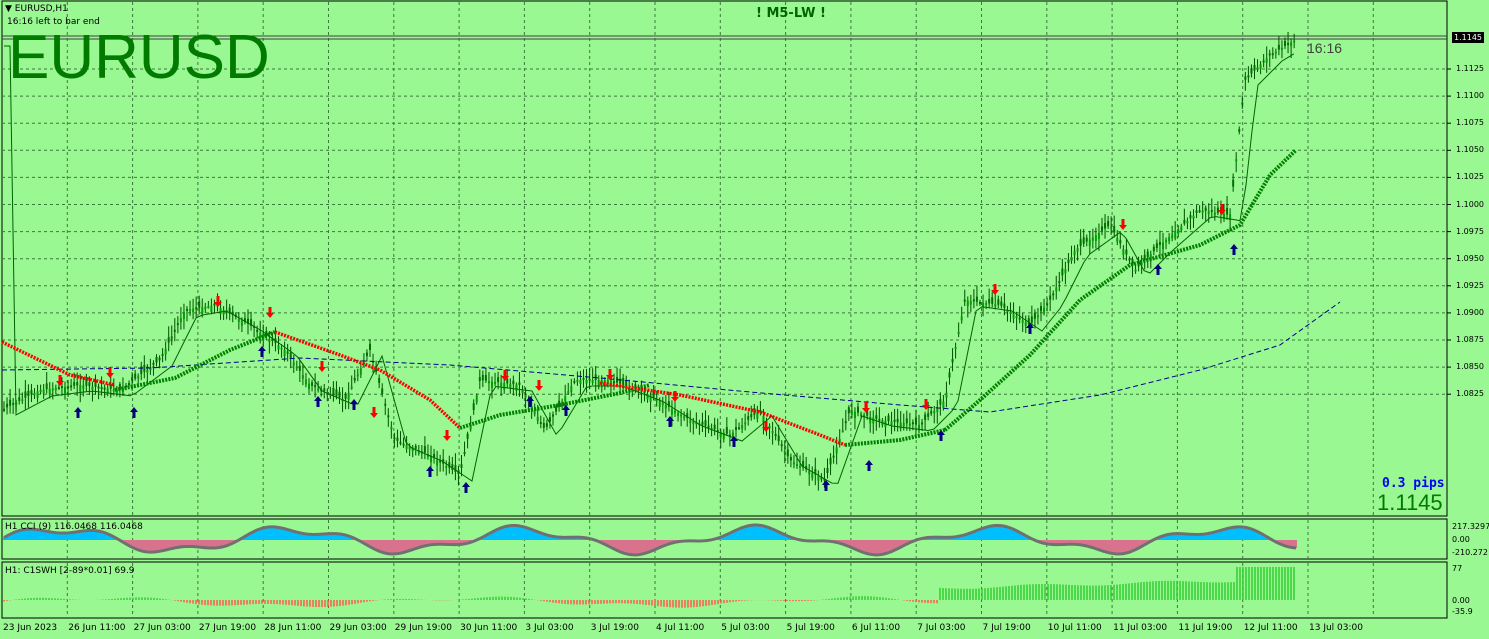 The image size is (1489, 639). I want to click on price-axis-label: 1.1050, so click(1470, 150).